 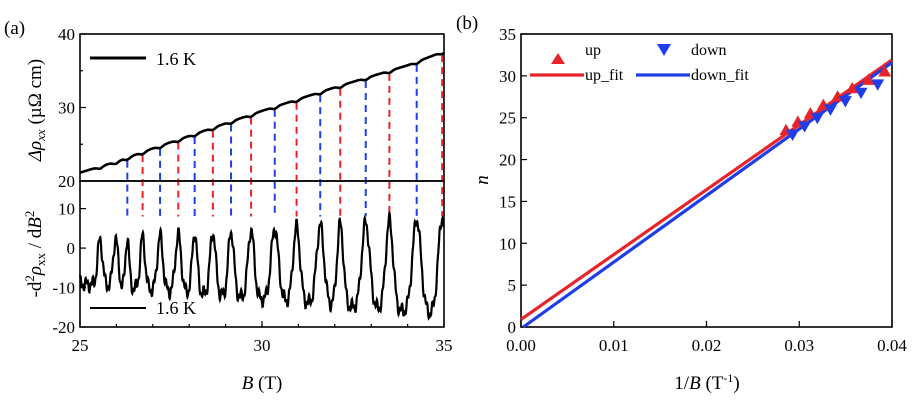 I want to click on xtick-label: 30, so click(x=262, y=345).